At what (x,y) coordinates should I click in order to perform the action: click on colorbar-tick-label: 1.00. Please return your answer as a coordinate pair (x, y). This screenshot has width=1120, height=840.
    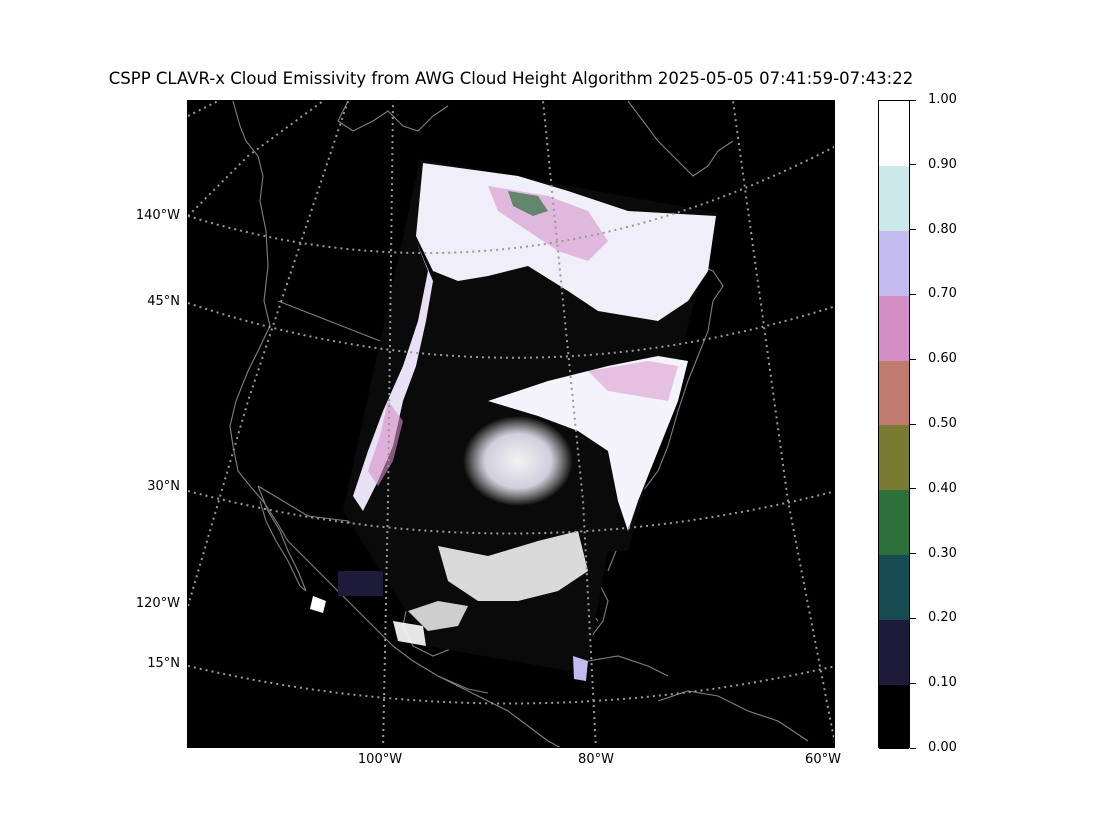
    Looking at the image, I should click on (942, 99).